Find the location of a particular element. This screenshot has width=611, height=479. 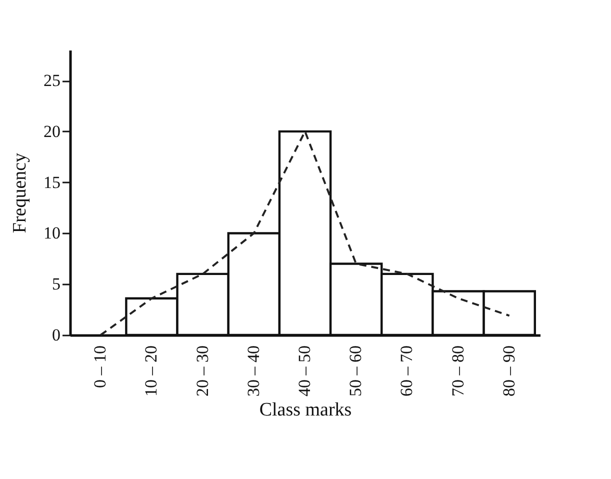

y-axis-title: Frequency is located at coordinates (20, 193).